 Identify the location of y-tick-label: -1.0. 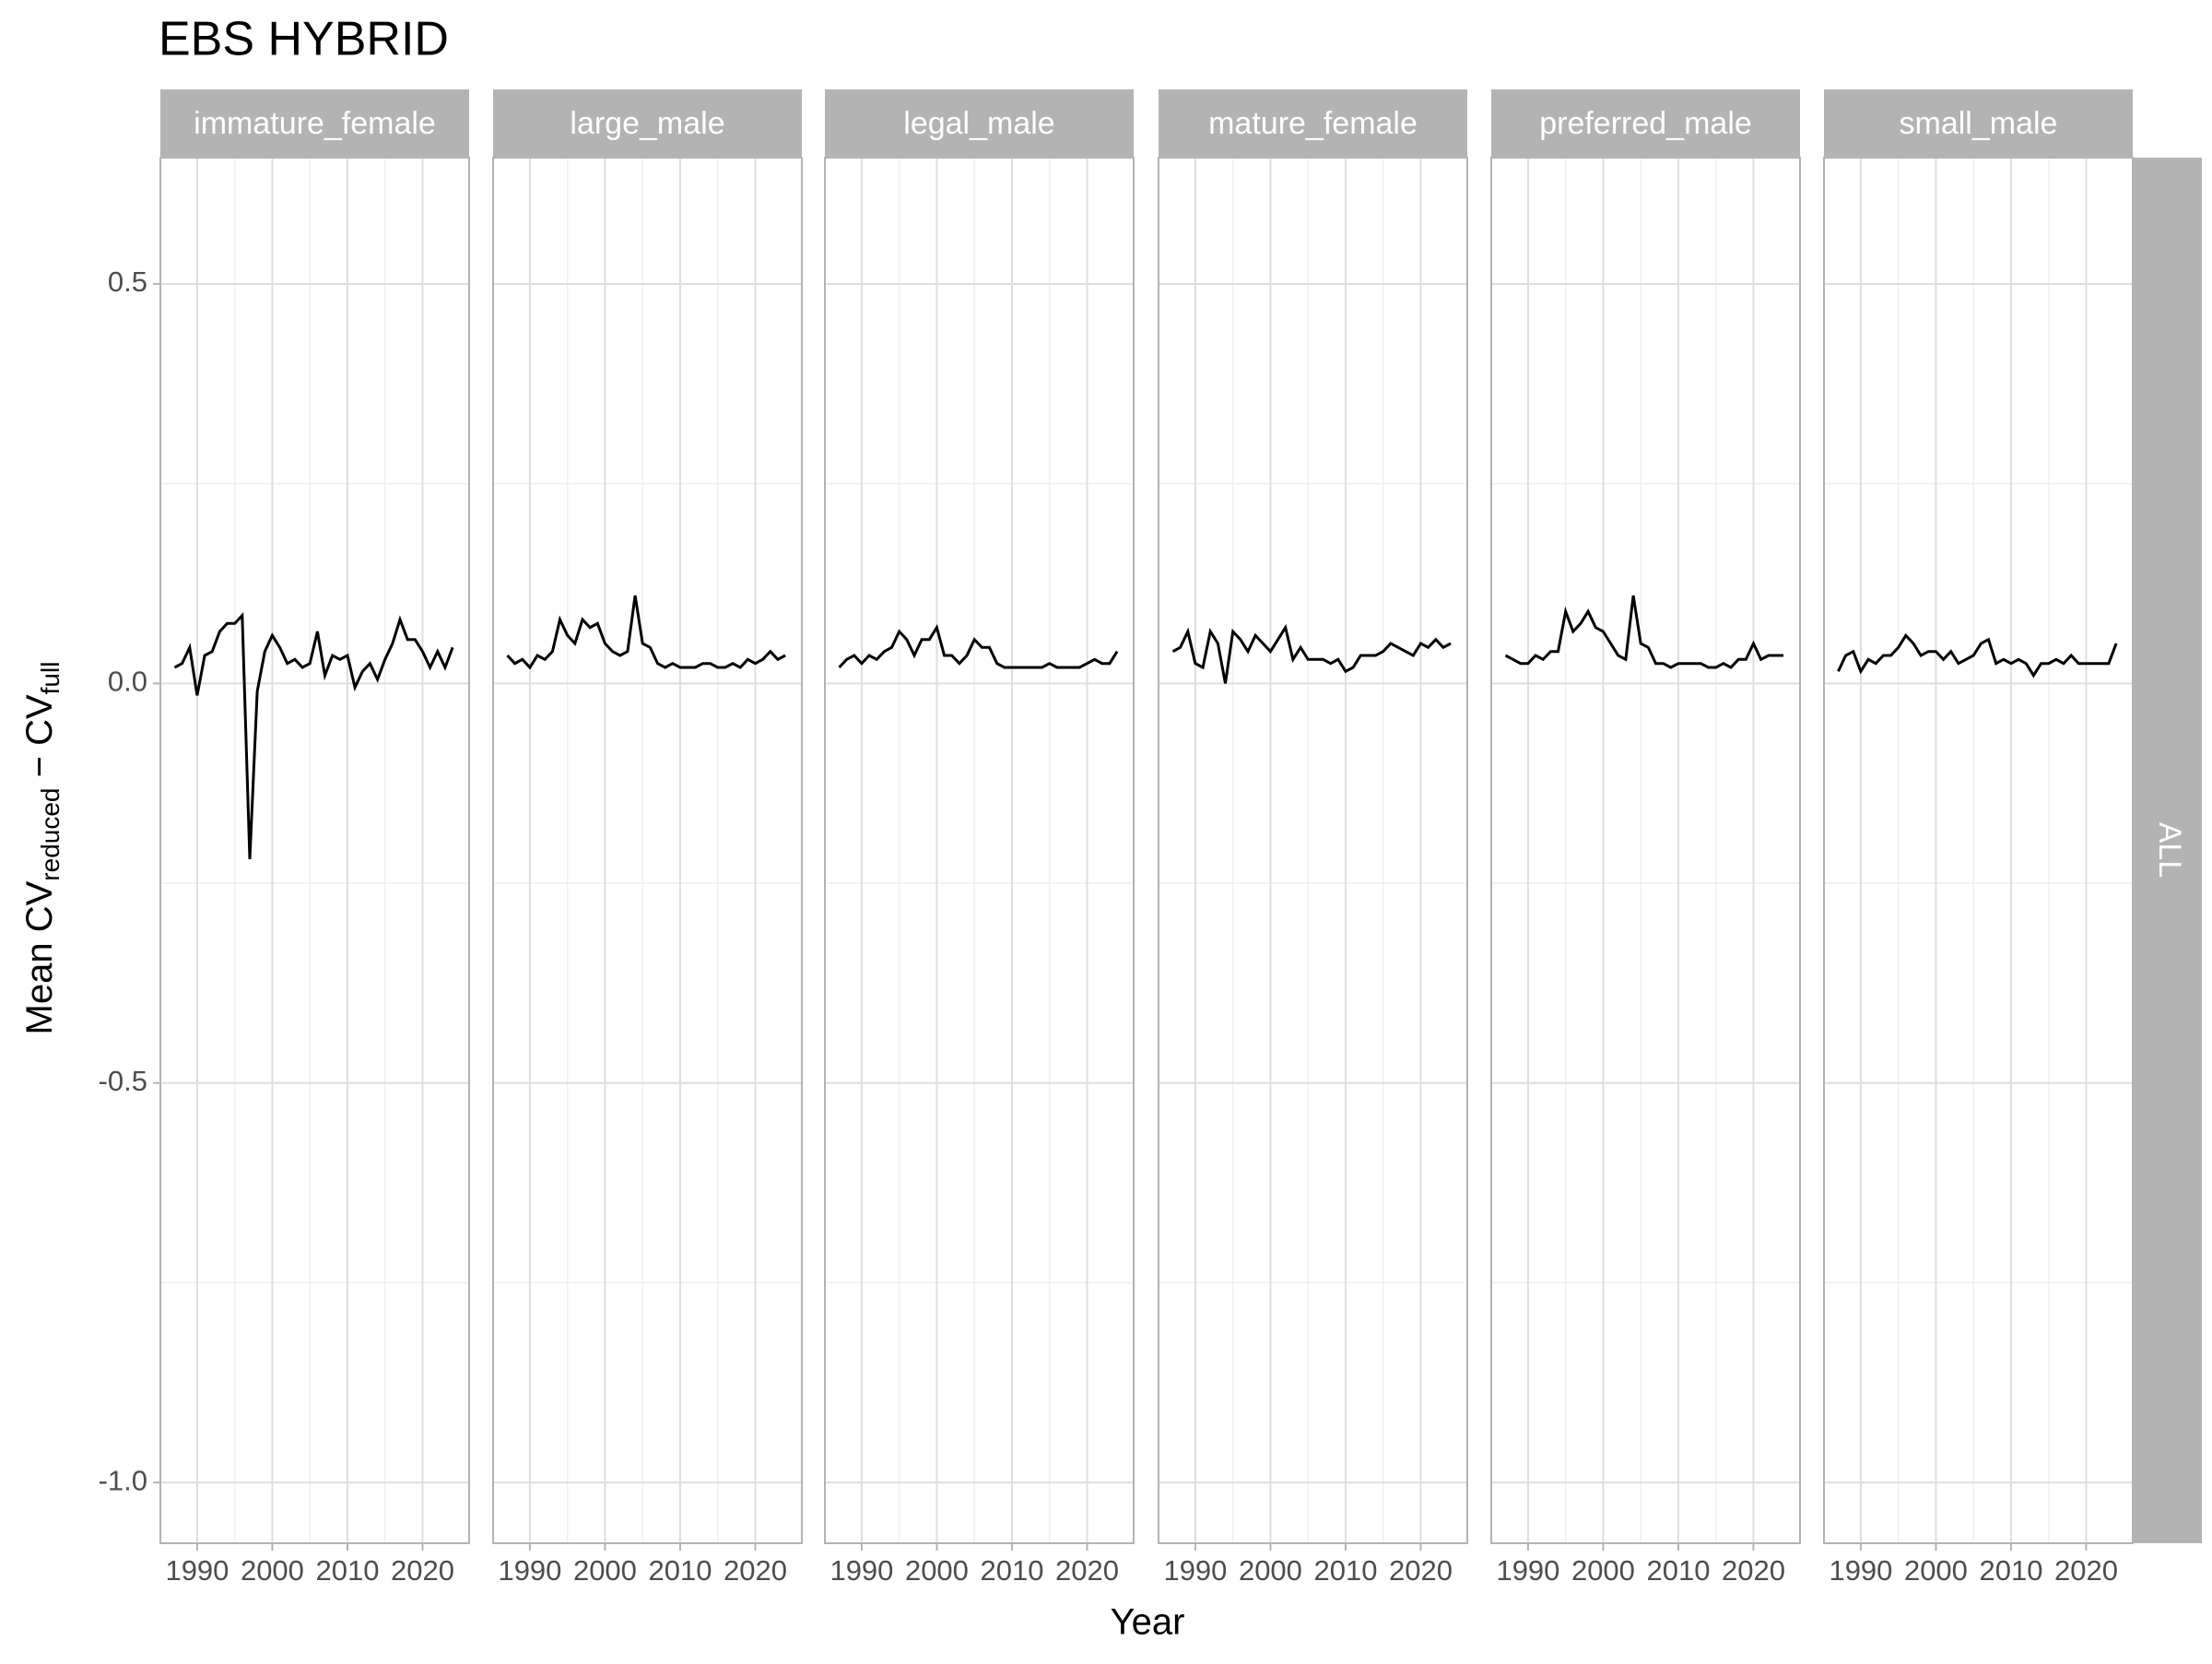
(123, 1480).